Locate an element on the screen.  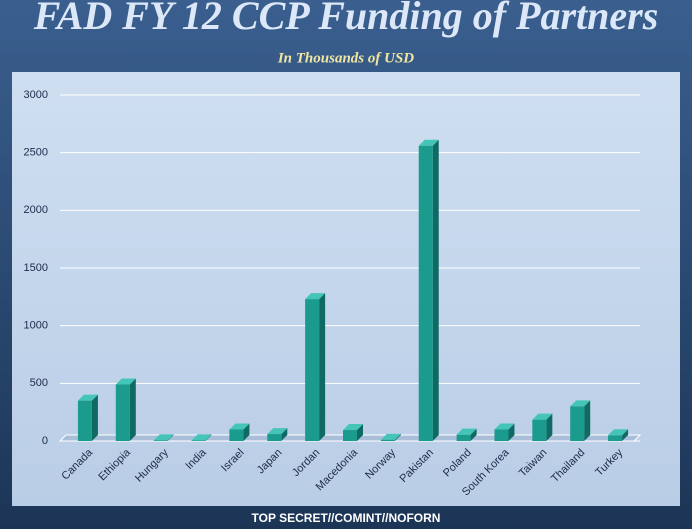
y-tick-label: 1000 is located at coordinates (36, 326).